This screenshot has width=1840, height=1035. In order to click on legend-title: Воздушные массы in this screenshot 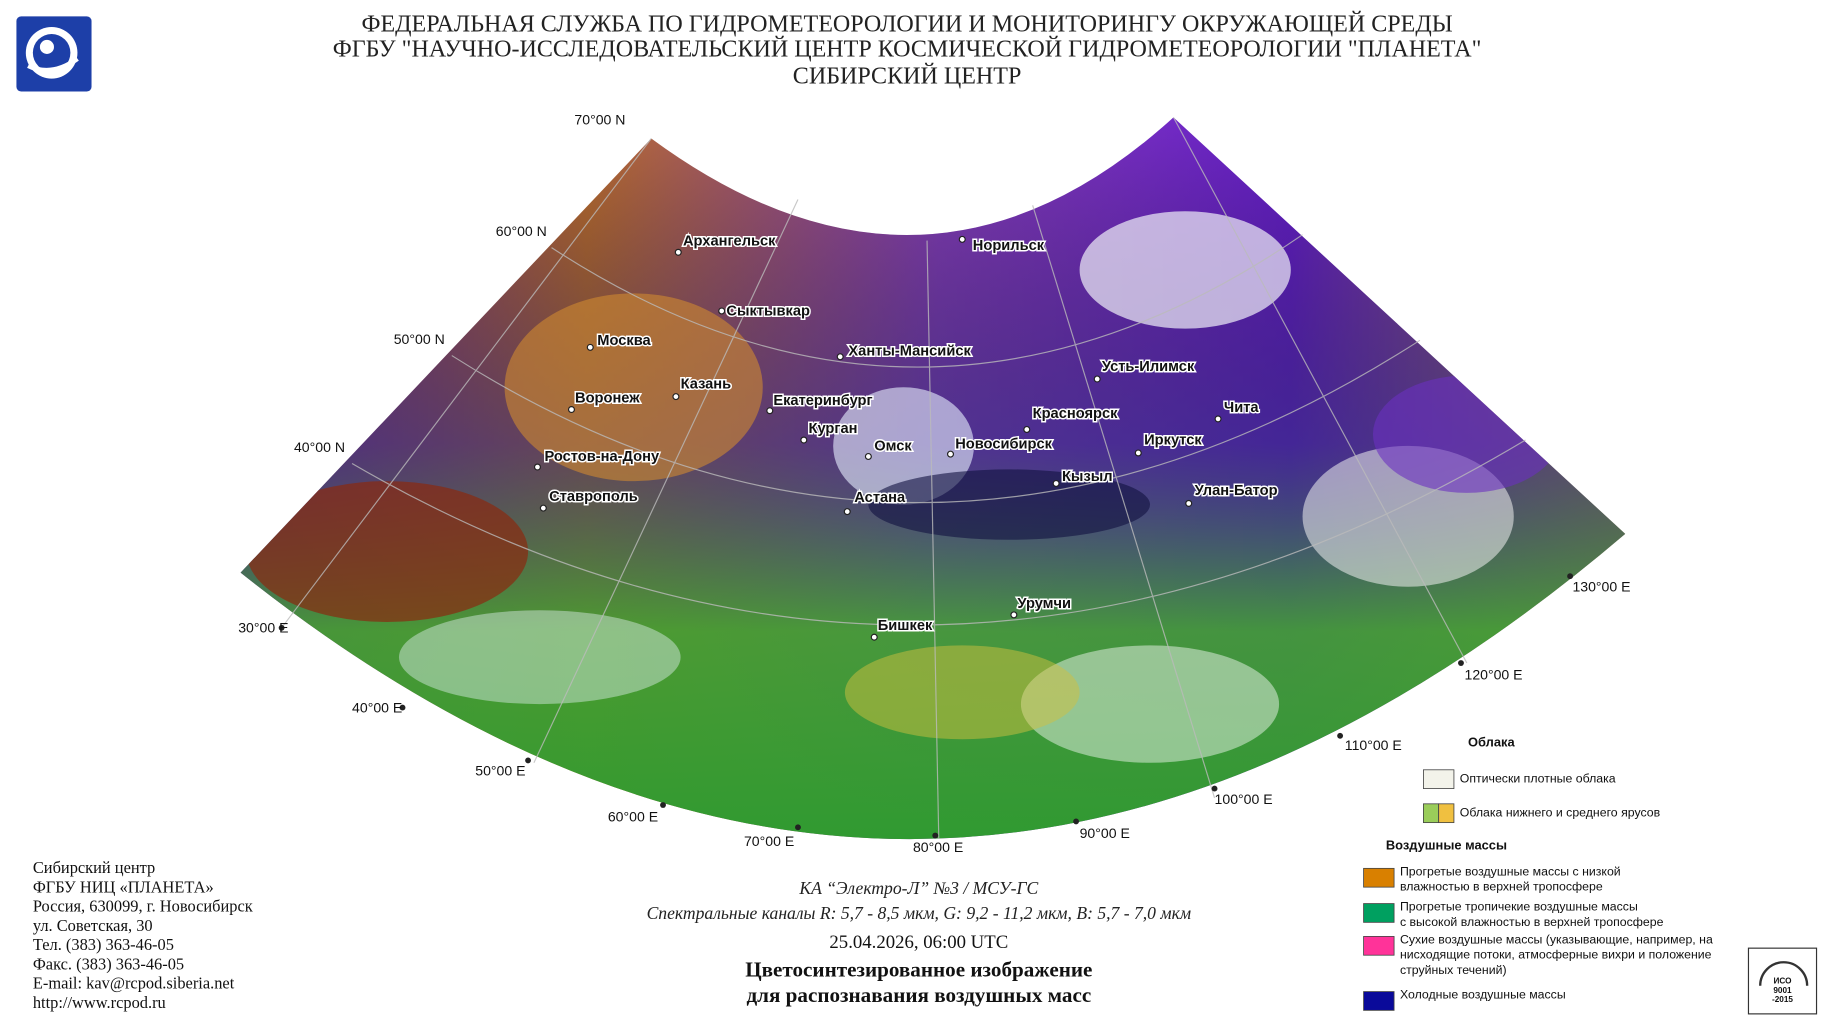, I will do `click(1446, 845)`.